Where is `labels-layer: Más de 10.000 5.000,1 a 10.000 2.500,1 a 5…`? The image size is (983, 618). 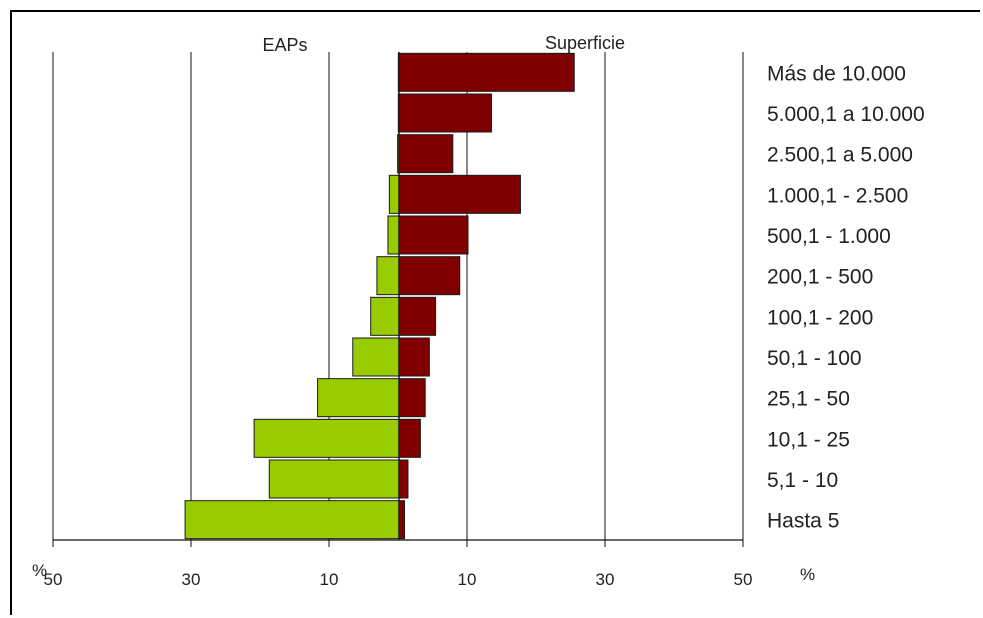 labels-layer: Más de 10.000 5.000,1 a 10.000 2.500,1 a 5… is located at coordinates (846, 297).